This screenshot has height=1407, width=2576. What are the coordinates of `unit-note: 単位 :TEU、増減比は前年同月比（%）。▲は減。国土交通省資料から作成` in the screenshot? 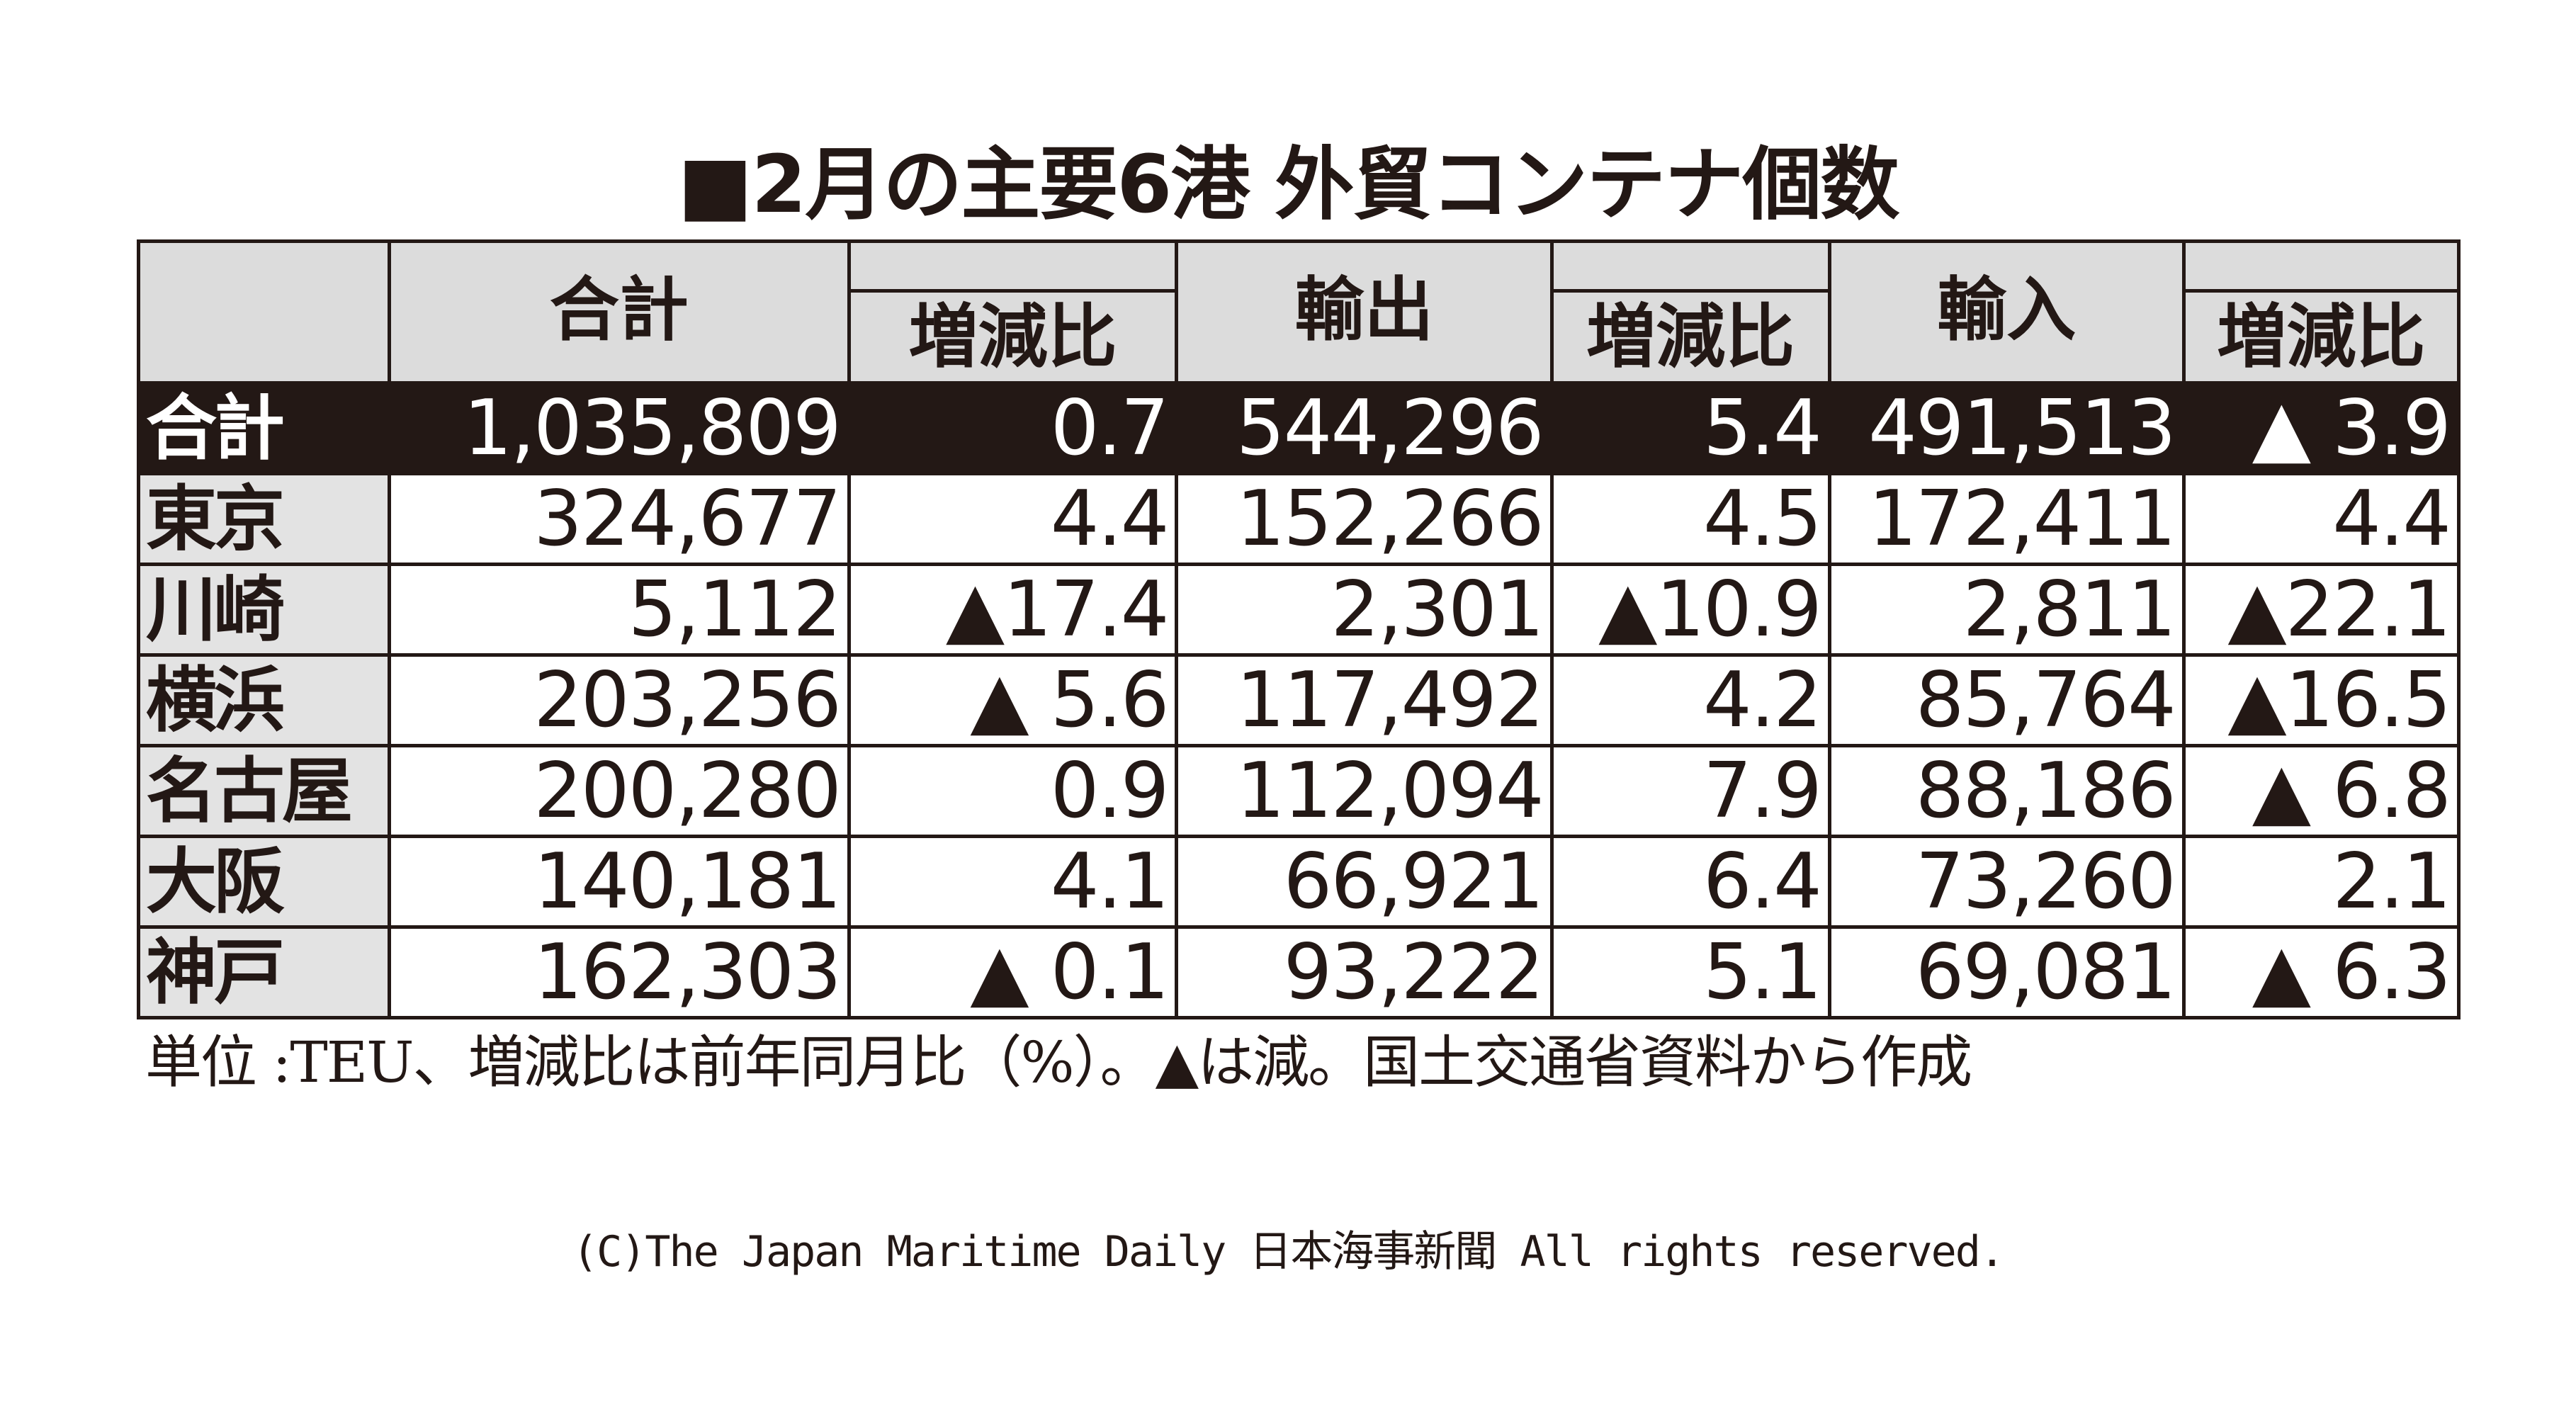 It's located at (1058, 1062).